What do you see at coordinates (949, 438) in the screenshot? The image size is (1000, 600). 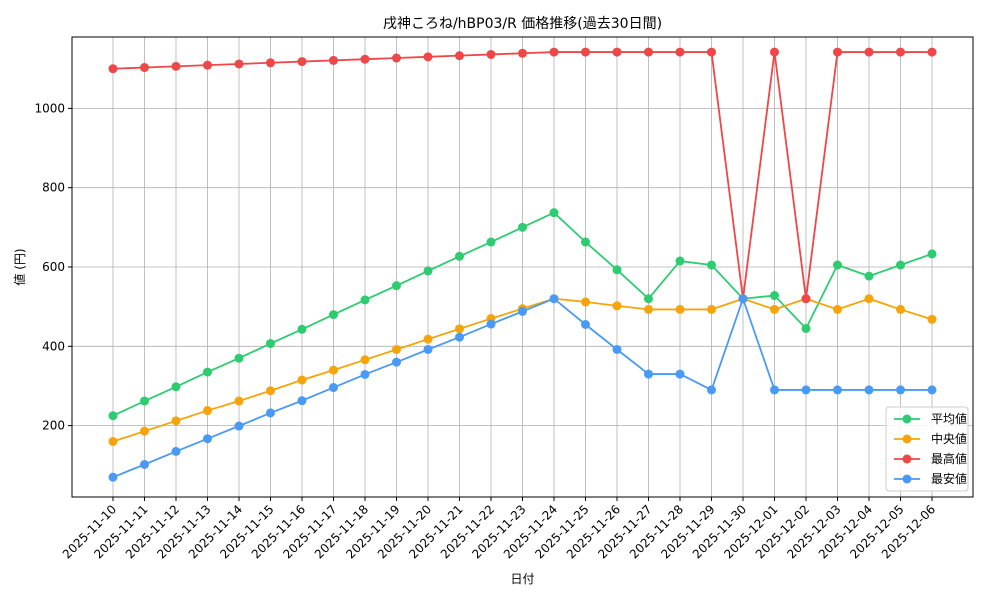 I see `legend-label: 中央値` at bounding box center [949, 438].